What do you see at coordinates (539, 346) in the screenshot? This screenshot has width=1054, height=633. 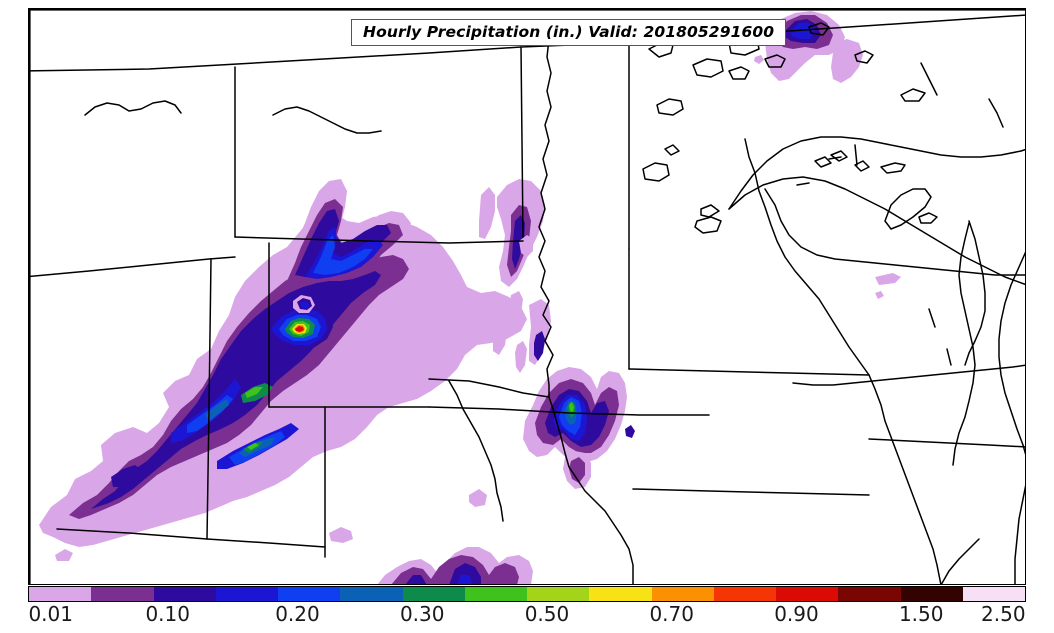 I see `precip-sd-cell-0.10-d` at bounding box center [539, 346].